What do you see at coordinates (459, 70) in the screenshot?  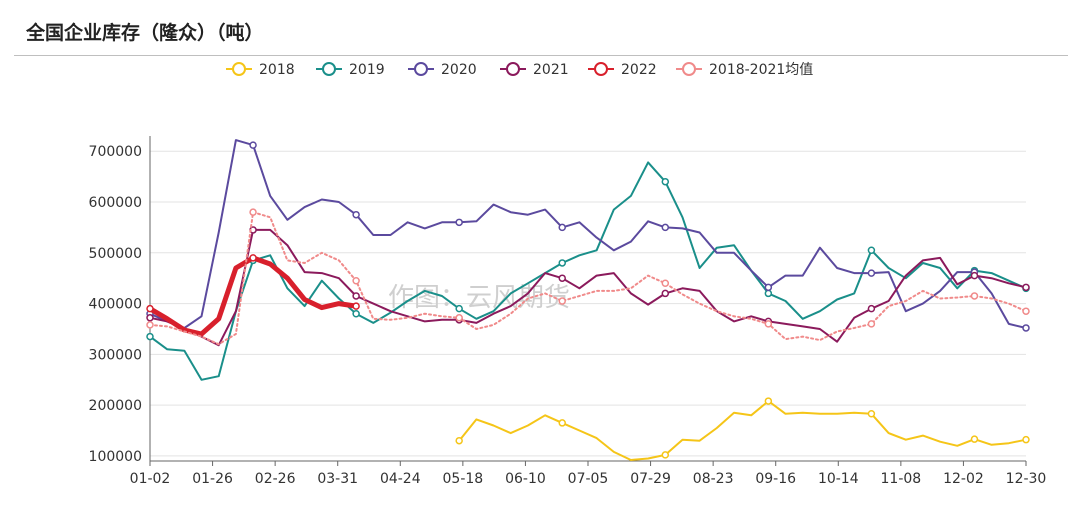 I see `legend-label: 2020` at bounding box center [459, 70].